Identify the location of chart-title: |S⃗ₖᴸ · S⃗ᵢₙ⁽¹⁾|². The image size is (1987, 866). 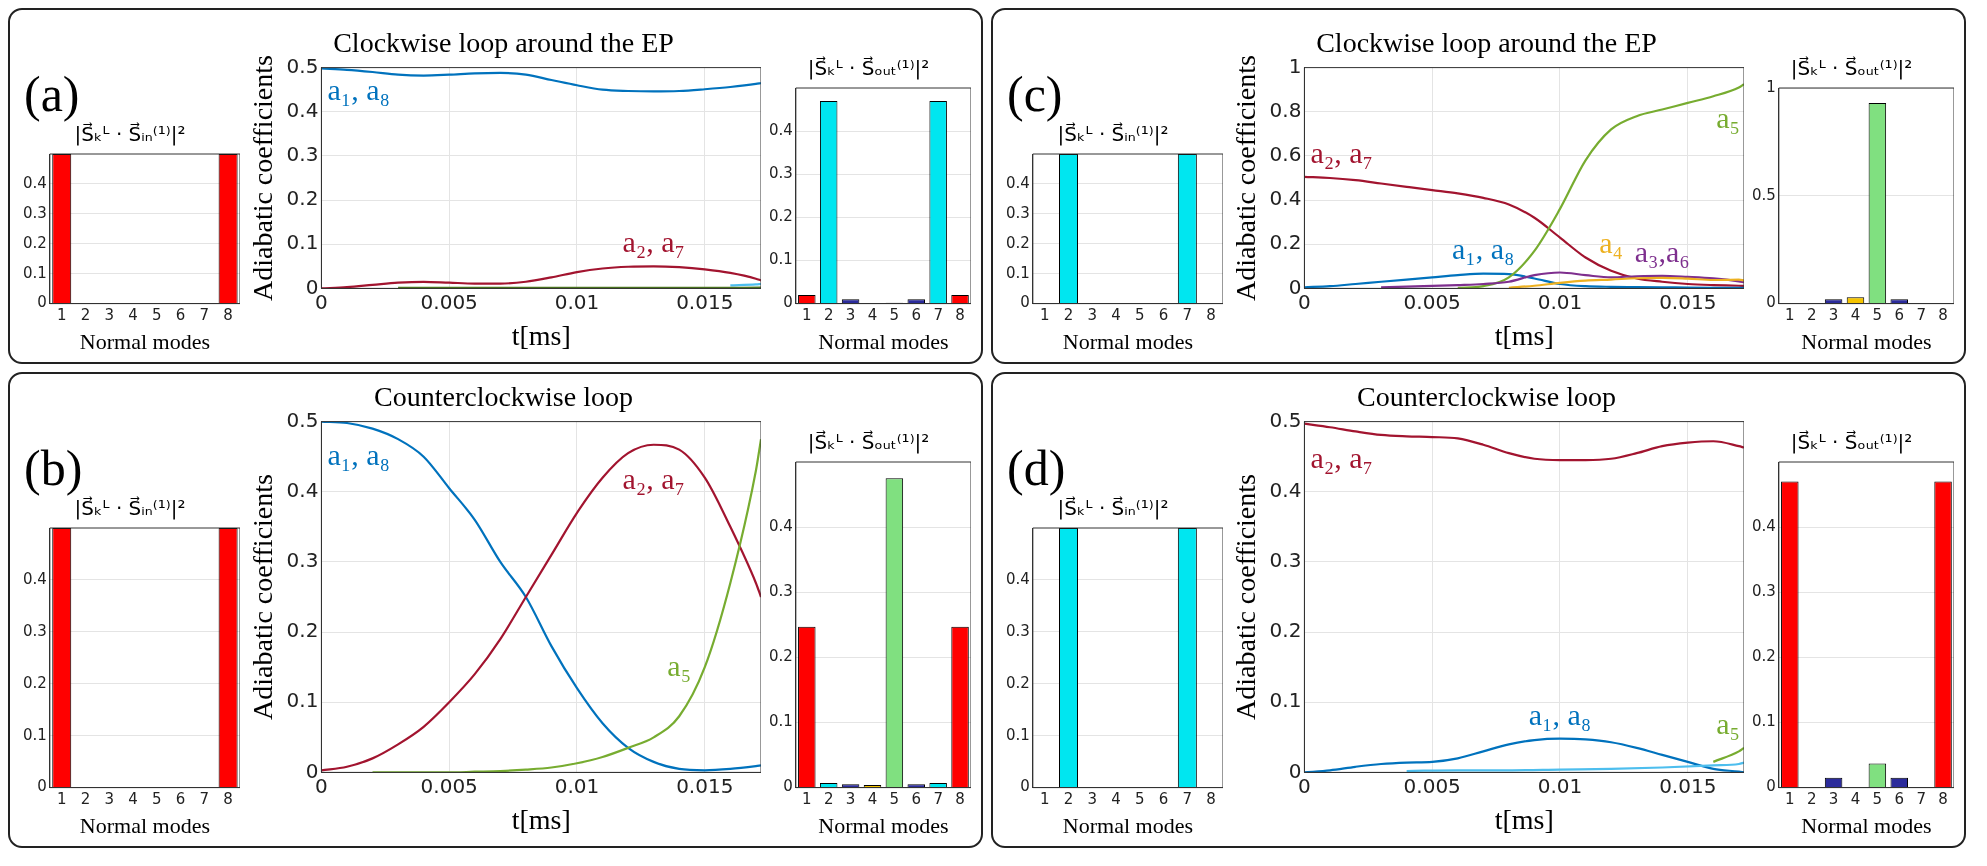
(130, 134).